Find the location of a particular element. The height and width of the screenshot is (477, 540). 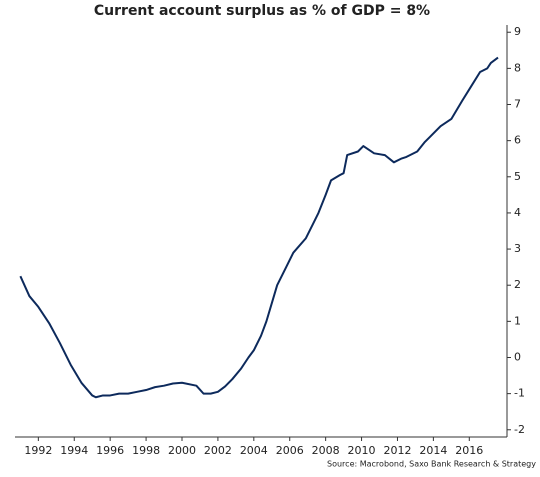

x-tick-label: 1998 is located at coordinates (146, 450).